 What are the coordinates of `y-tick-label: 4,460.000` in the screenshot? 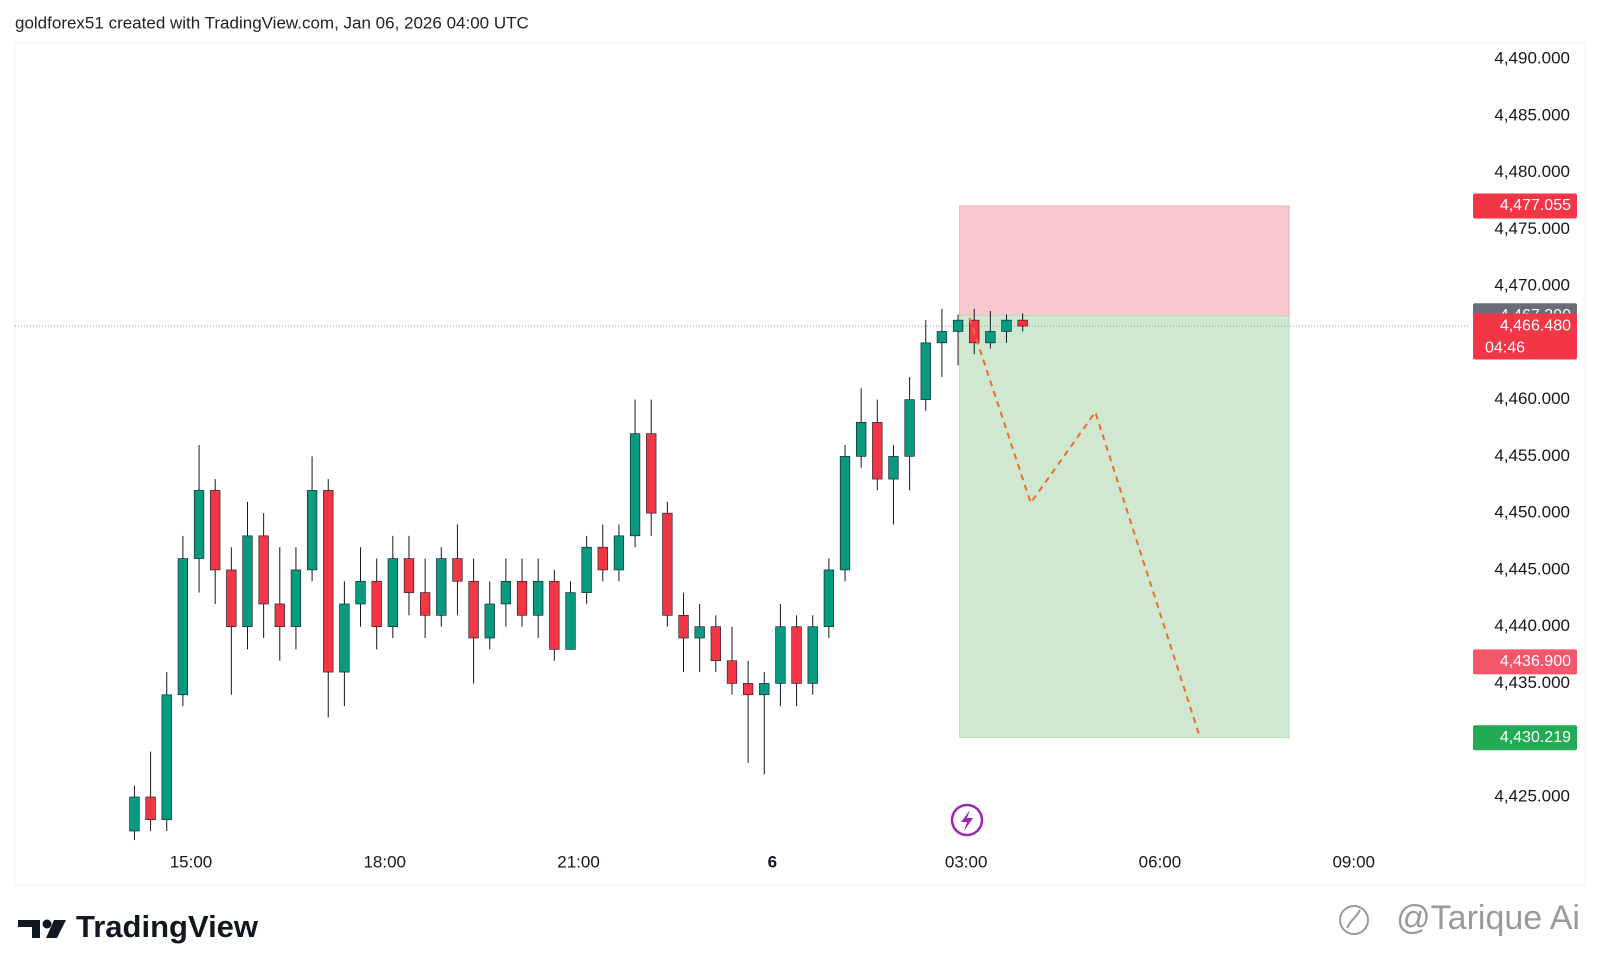 It's located at (1532, 398).